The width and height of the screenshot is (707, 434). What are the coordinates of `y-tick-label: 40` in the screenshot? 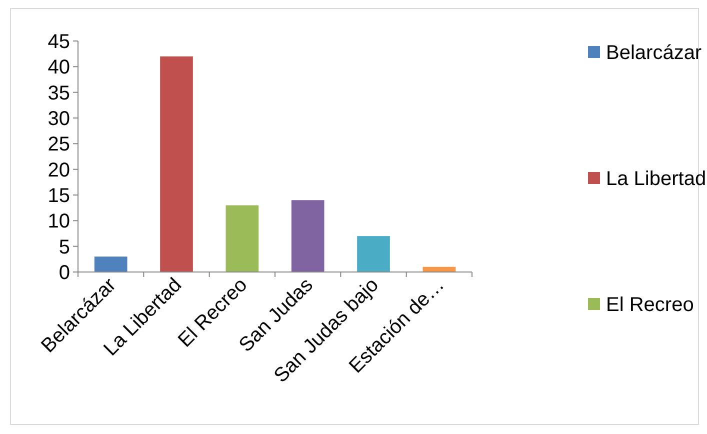 It's located at (59, 67).